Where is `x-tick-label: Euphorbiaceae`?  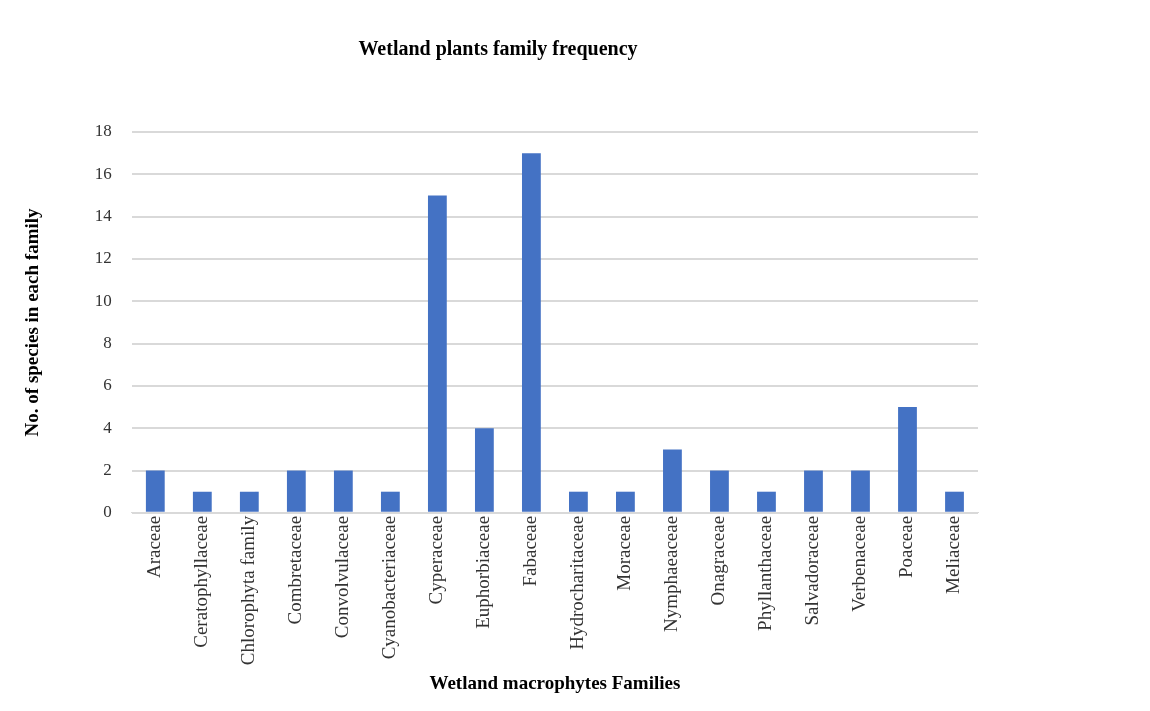
x-tick-label: Euphorbiaceae is located at coordinates (483, 572).